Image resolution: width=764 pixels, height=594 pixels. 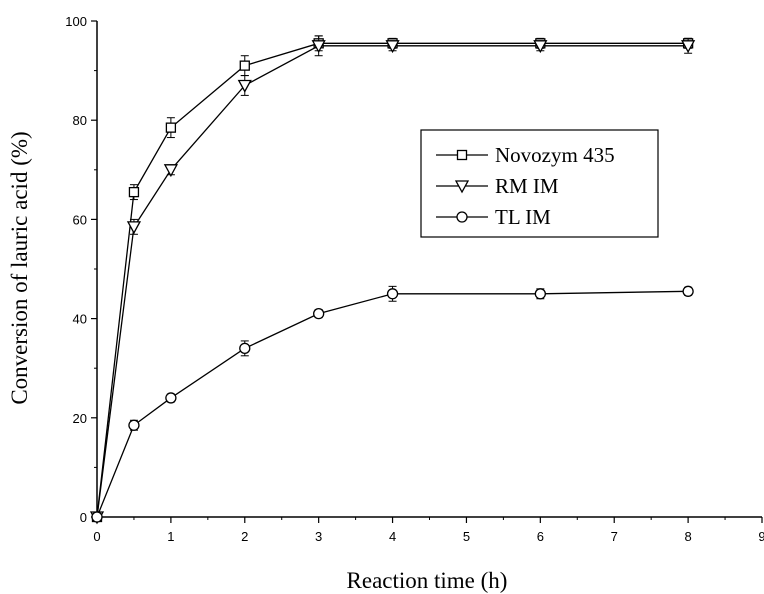 What do you see at coordinates (428, 530) in the screenshot?
I see `x-axis: 0 1 2 3 4 5 6 7 8 9` at bounding box center [428, 530].